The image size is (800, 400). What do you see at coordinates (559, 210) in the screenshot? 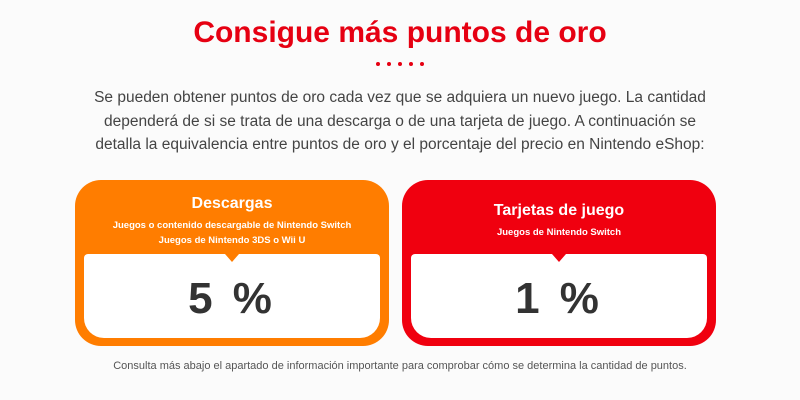
I see `card-title: Tarjetas de juego` at bounding box center [559, 210].